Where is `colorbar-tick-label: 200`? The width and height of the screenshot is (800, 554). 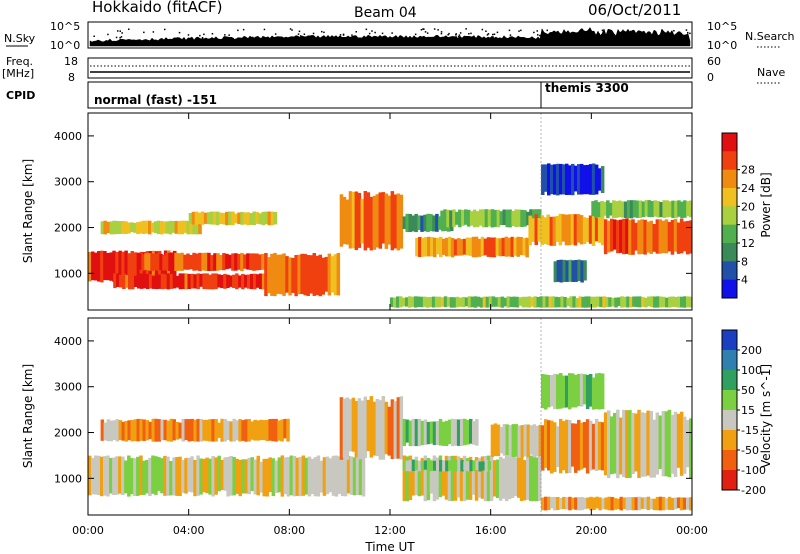
colorbar-tick-label: 200 is located at coordinates (751, 350).